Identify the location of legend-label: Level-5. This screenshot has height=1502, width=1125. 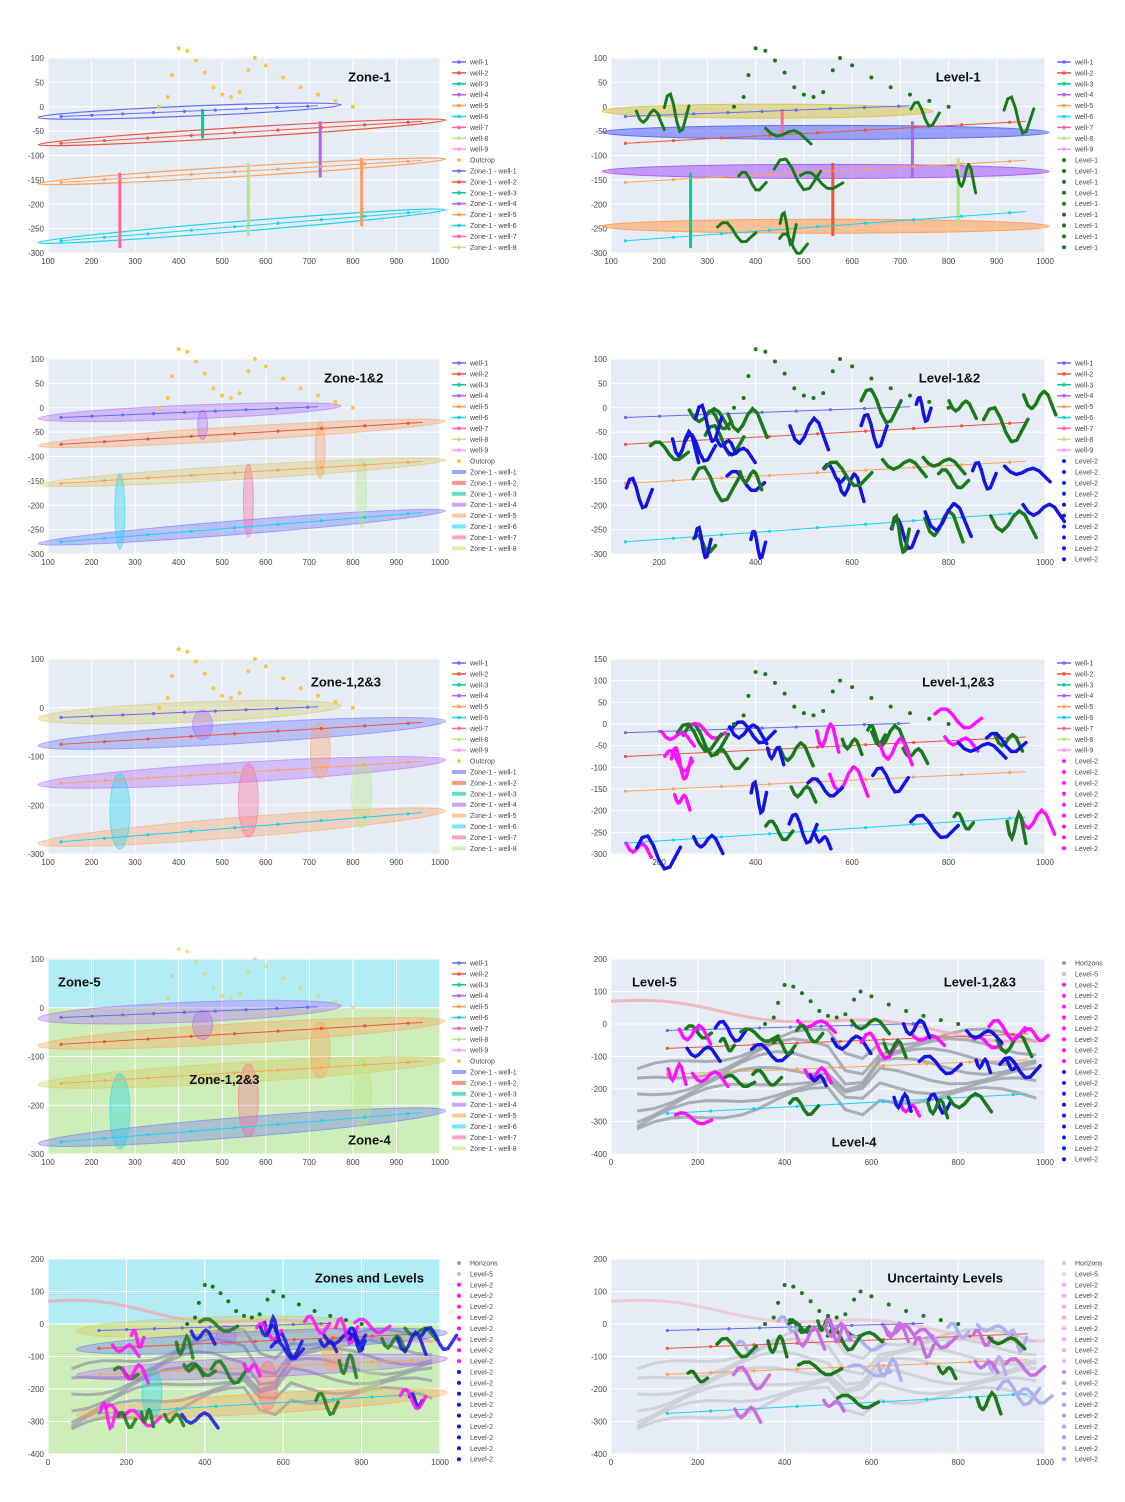
(1086, 1274).